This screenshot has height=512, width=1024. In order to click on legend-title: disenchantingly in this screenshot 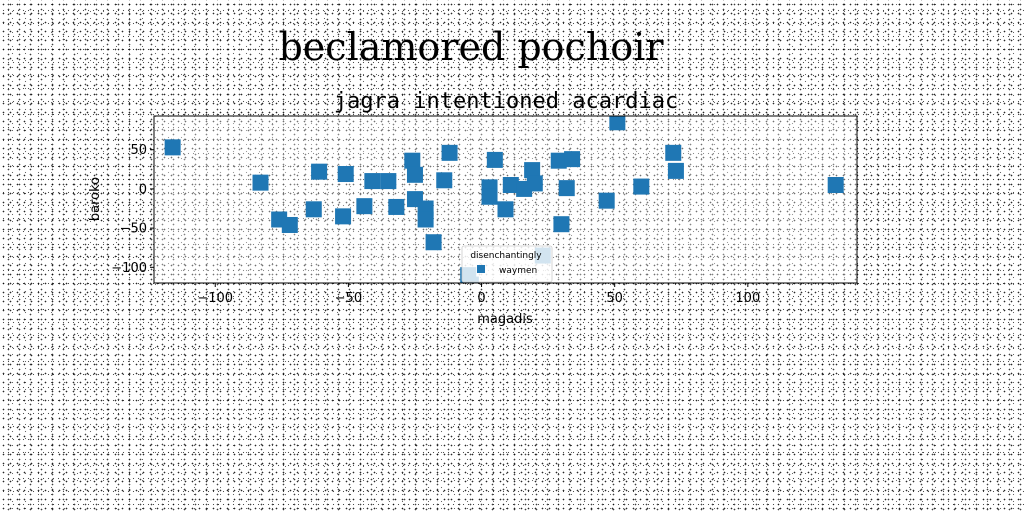, I will do `click(506, 256)`.